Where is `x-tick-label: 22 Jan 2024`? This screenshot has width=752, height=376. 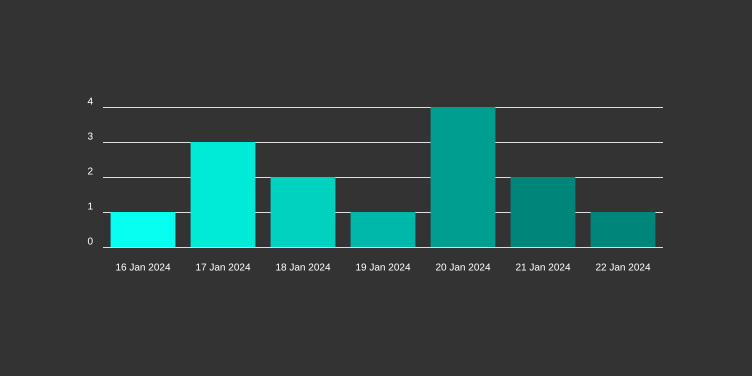 x-tick-label: 22 Jan 2024 is located at coordinates (623, 268).